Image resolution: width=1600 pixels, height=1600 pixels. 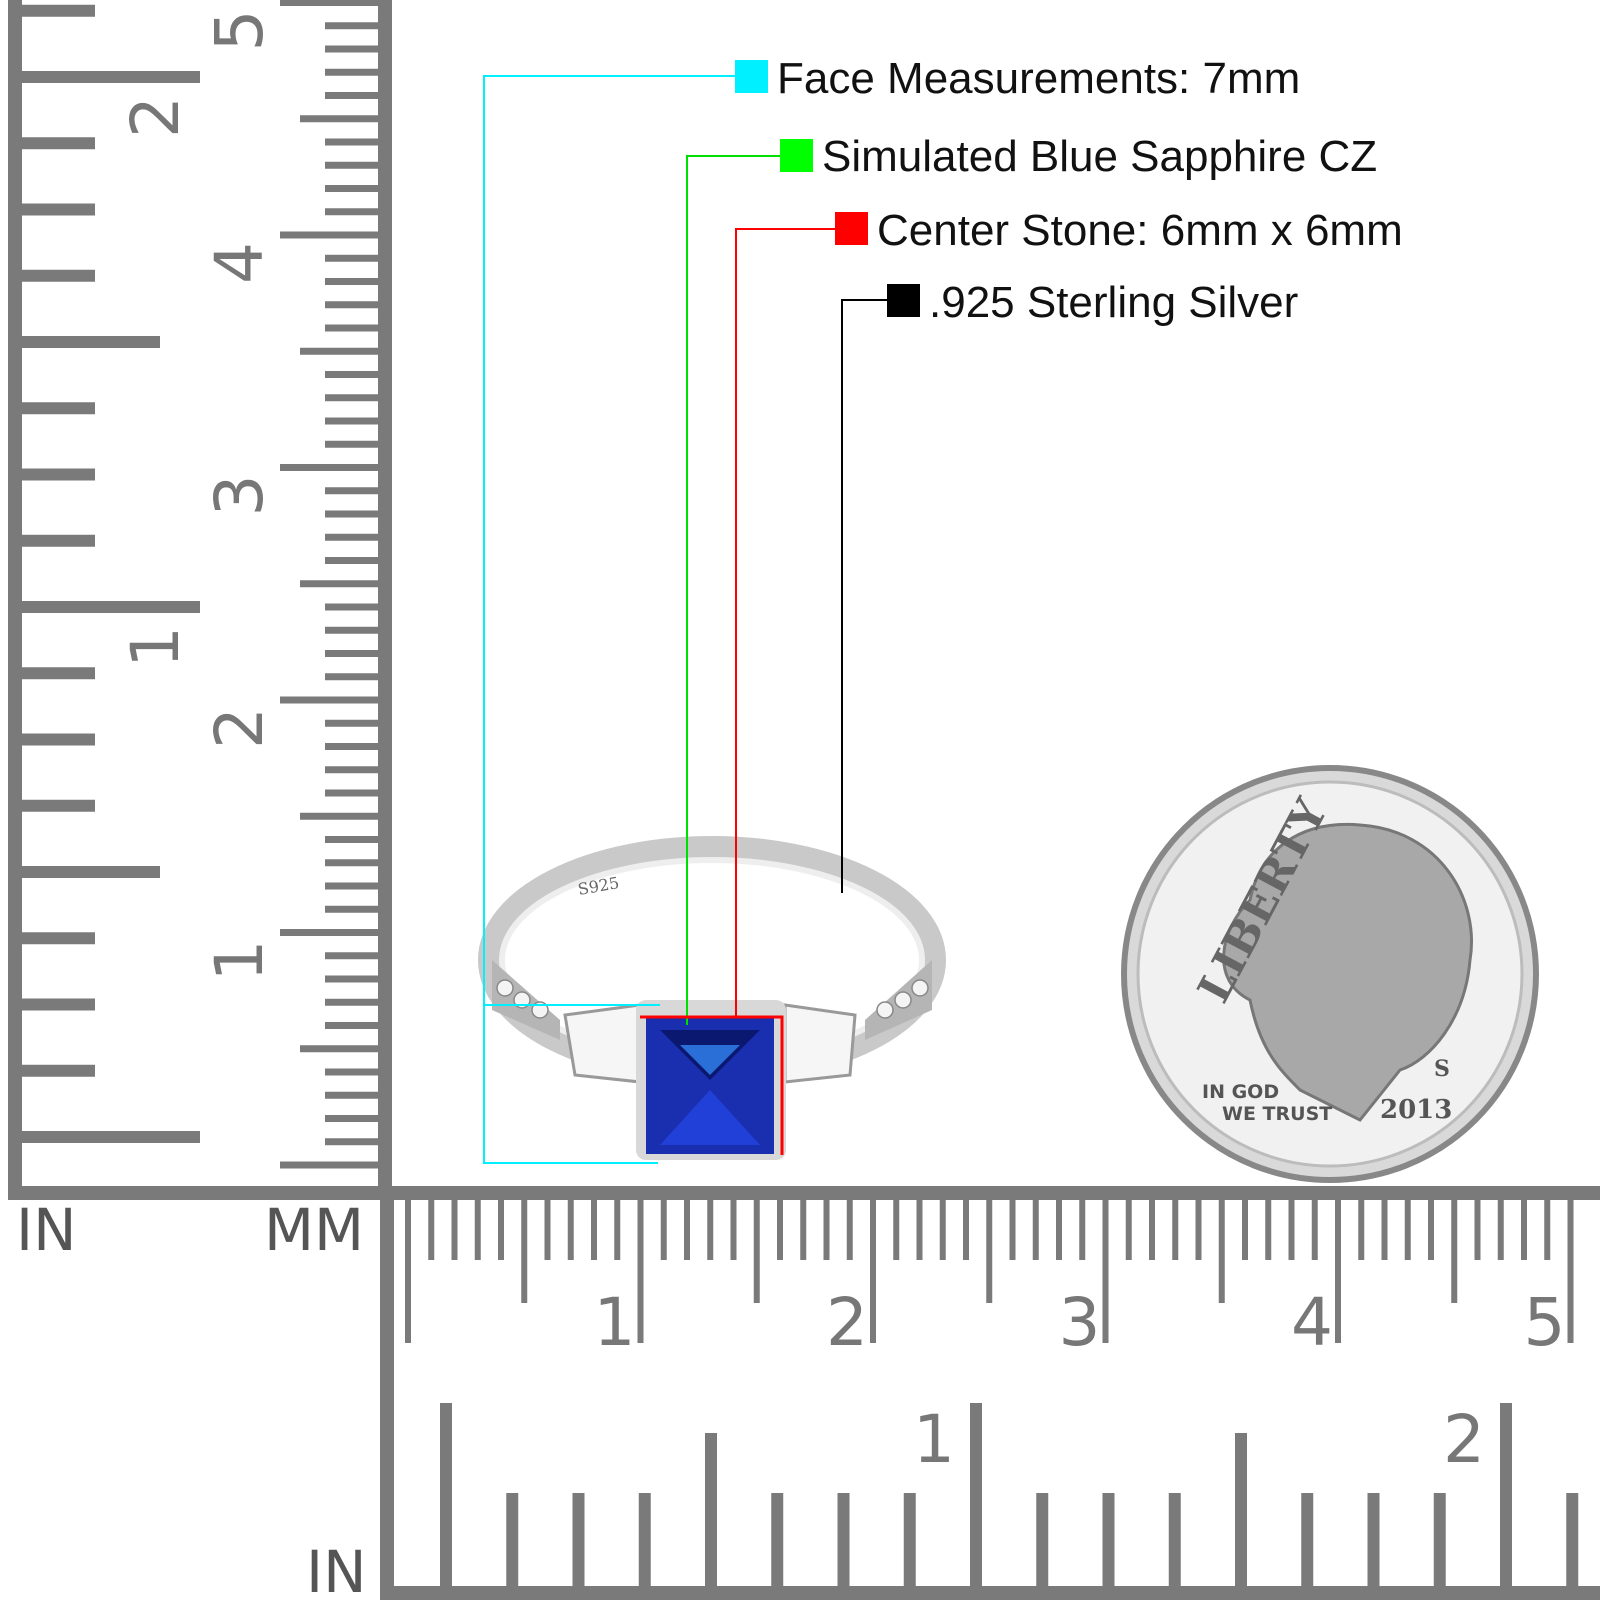 I want to click on metal-label: .925 Sterling Silver, so click(x=1113, y=302).